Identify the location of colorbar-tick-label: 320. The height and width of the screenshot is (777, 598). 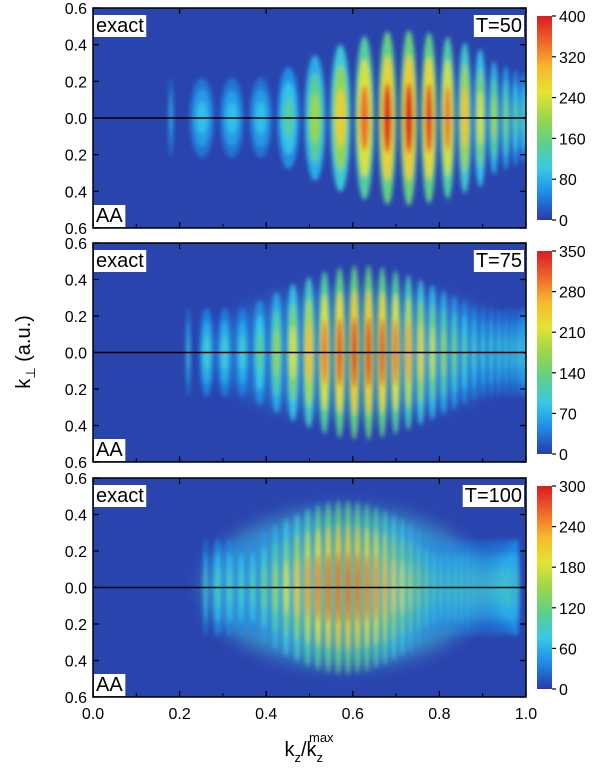
(572, 58).